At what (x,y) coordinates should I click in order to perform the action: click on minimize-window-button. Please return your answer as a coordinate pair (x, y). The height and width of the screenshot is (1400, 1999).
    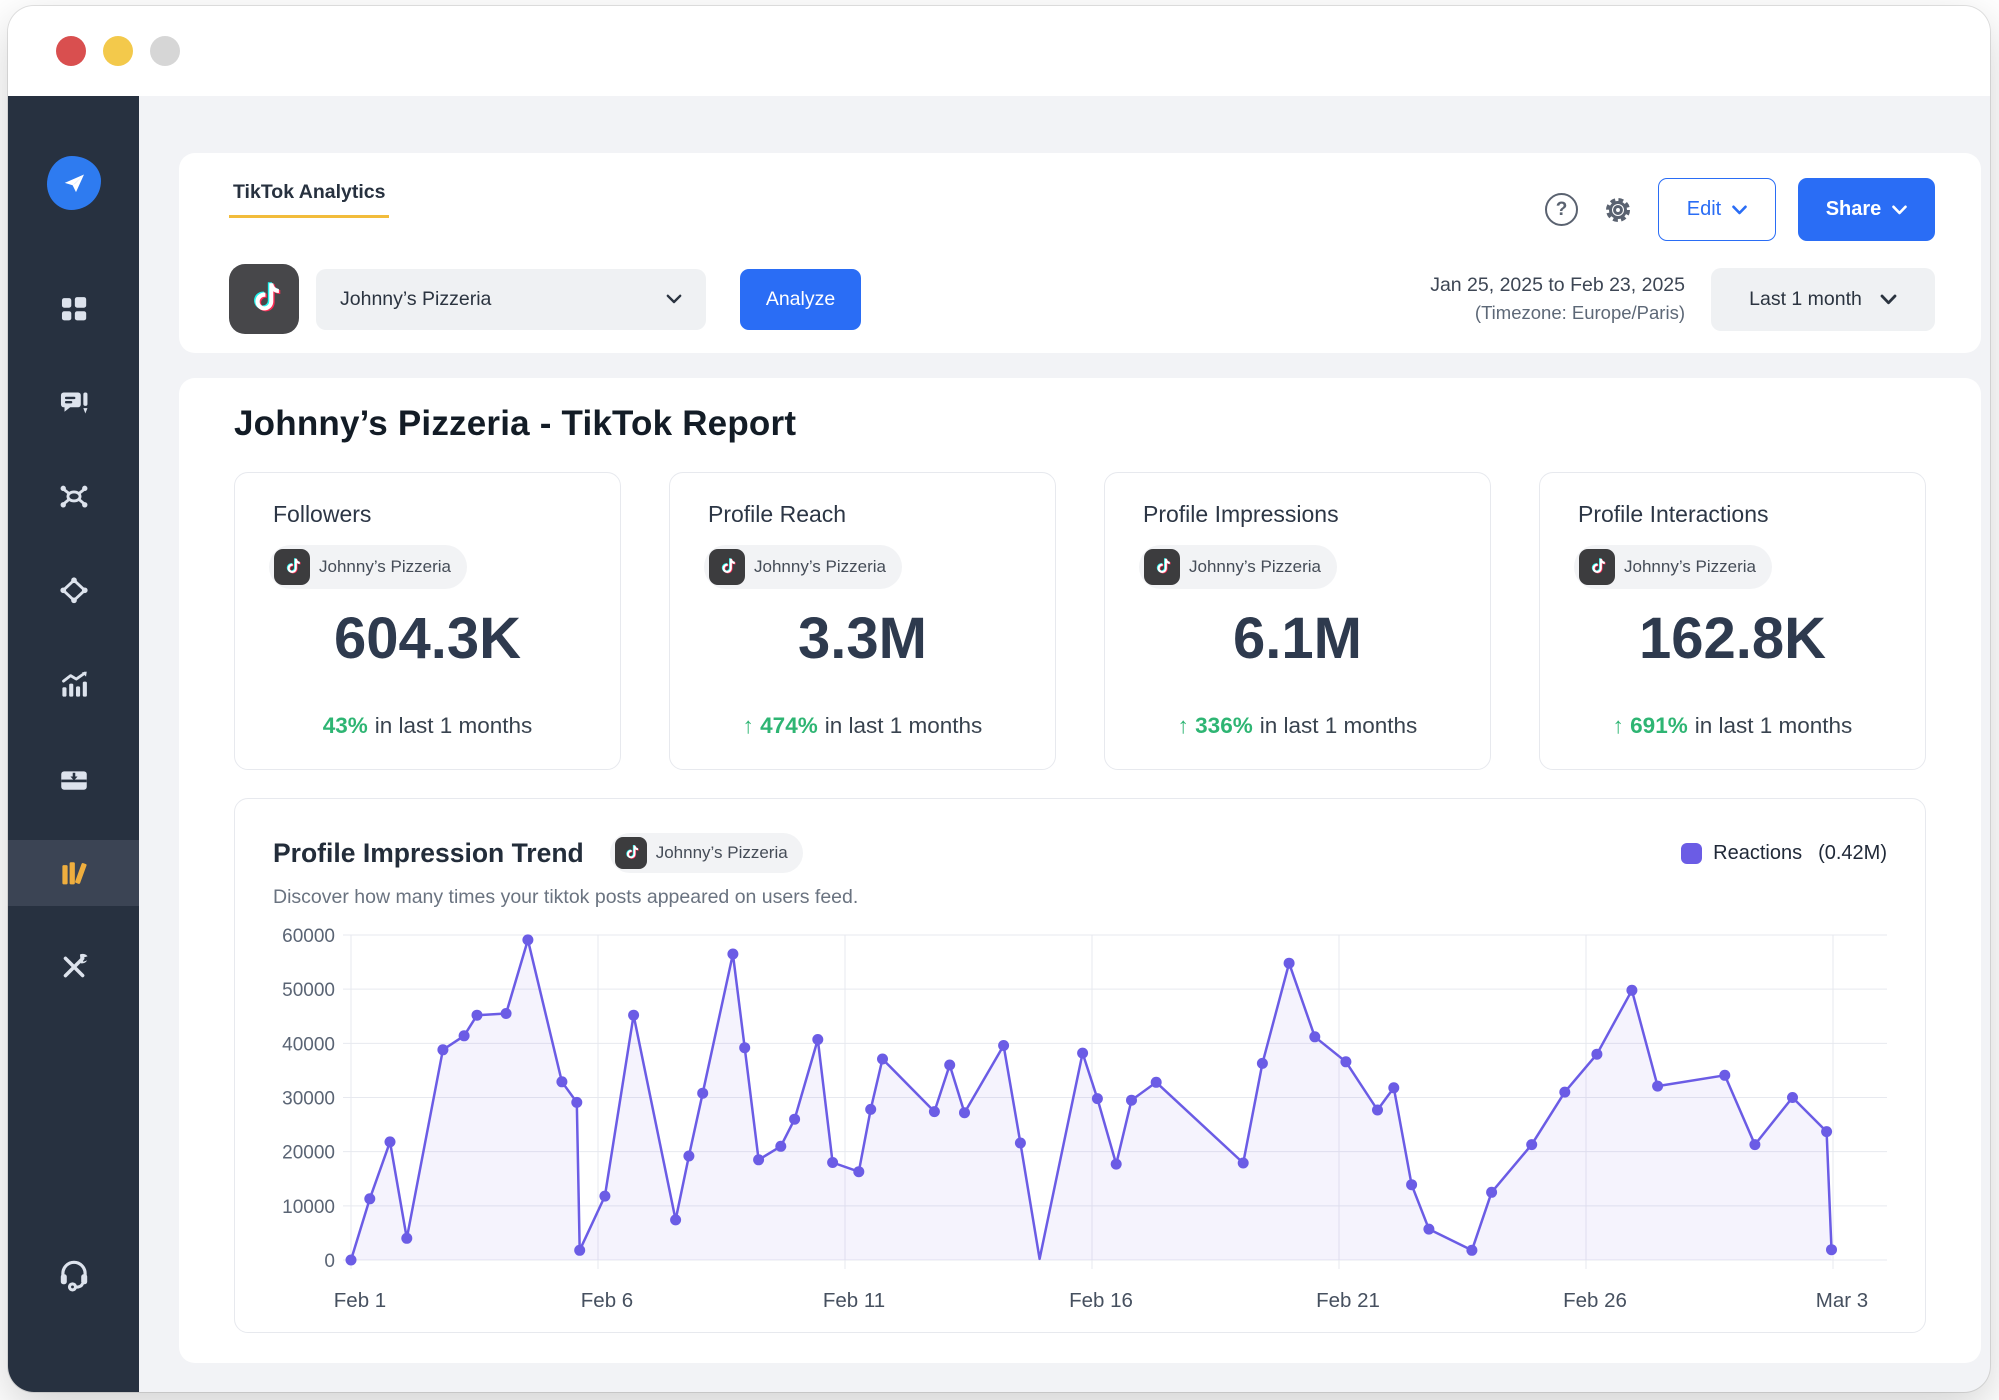
    Looking at the image, I should click on (118, 51).